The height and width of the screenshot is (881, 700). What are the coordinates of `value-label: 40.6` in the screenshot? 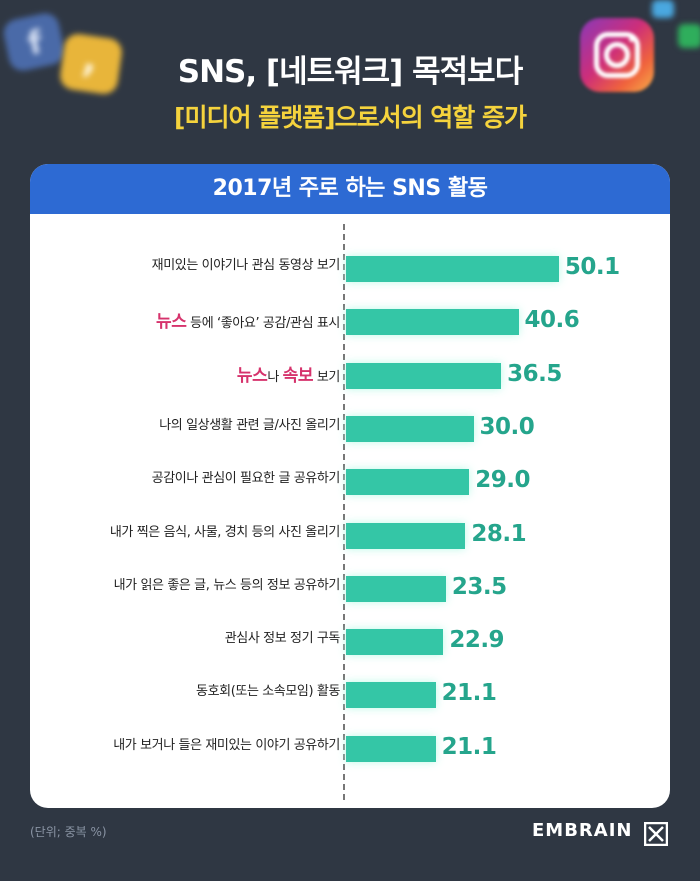 It's located at (552, 320).